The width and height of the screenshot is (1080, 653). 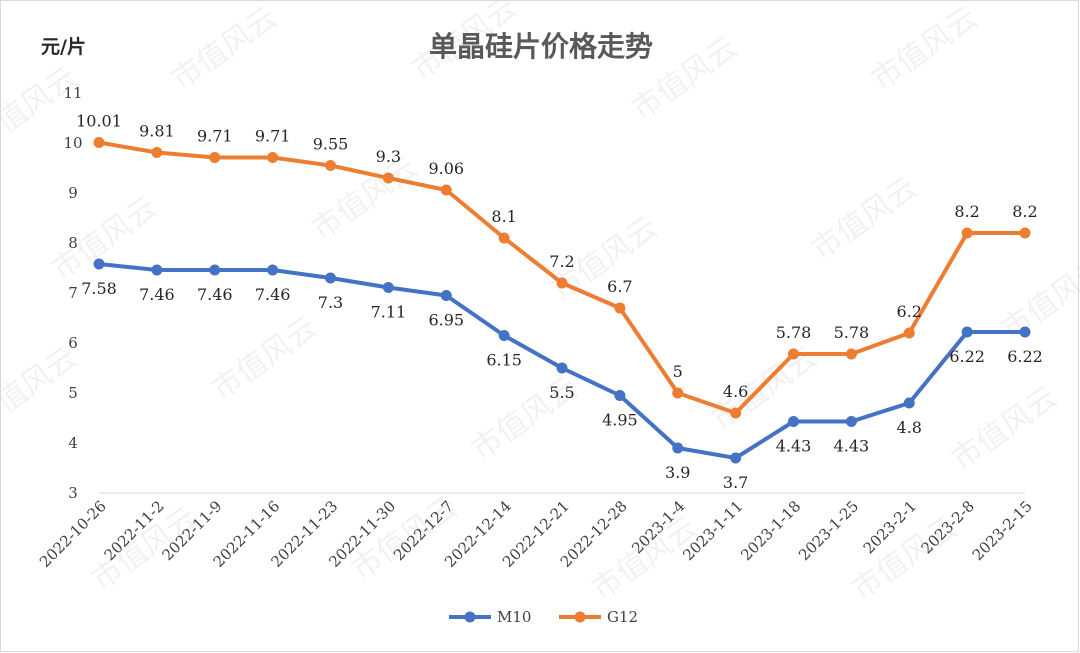 What do you see at coordinates (490, 617) in the screenshot?
I see `legend-item-m10: M10` at bounding box center [490, 617].